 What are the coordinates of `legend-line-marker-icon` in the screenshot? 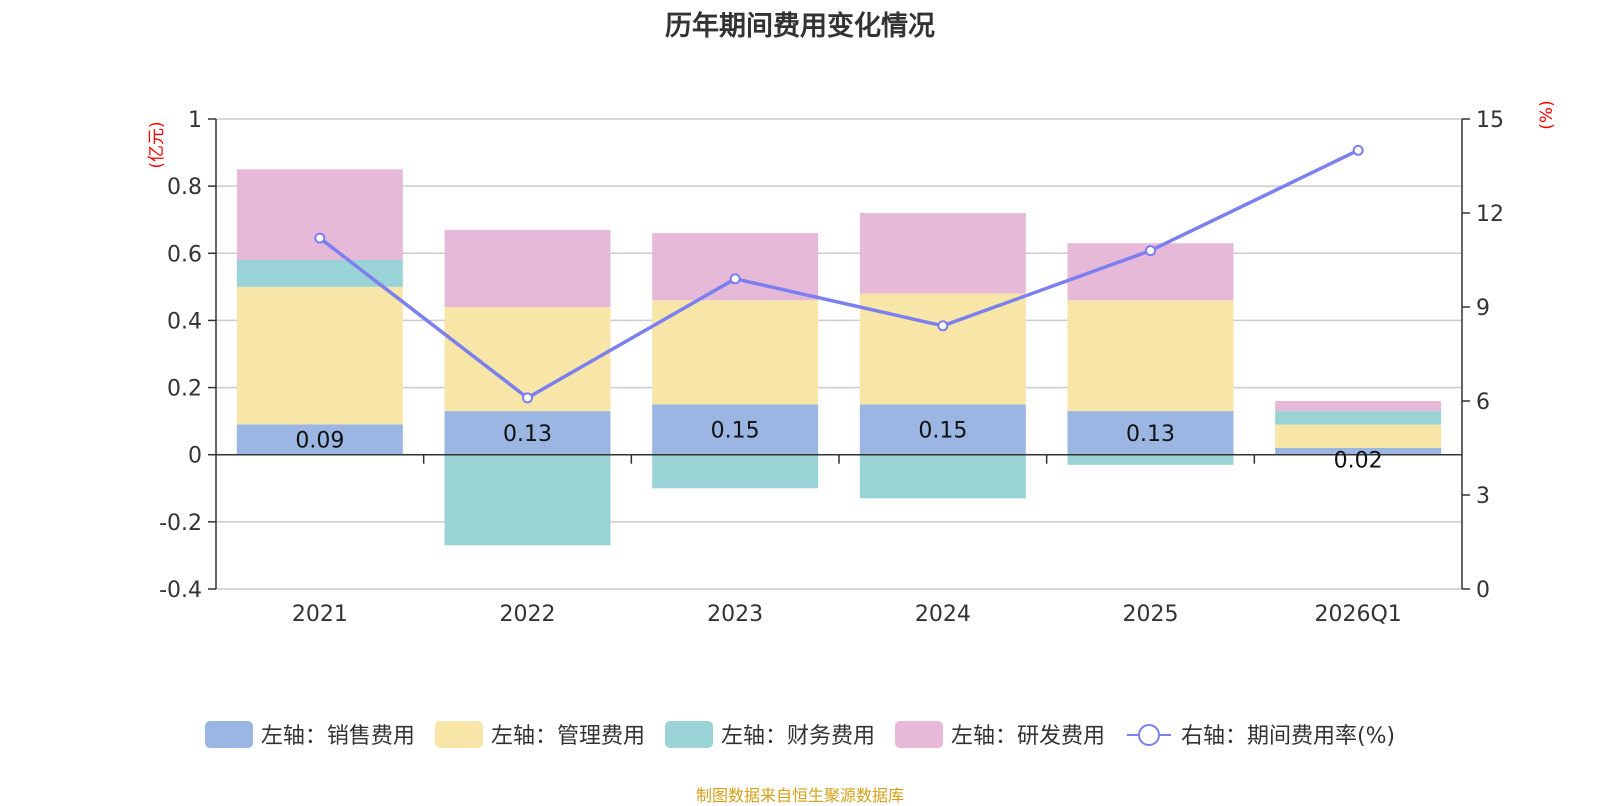 It's located at (1148, 734).